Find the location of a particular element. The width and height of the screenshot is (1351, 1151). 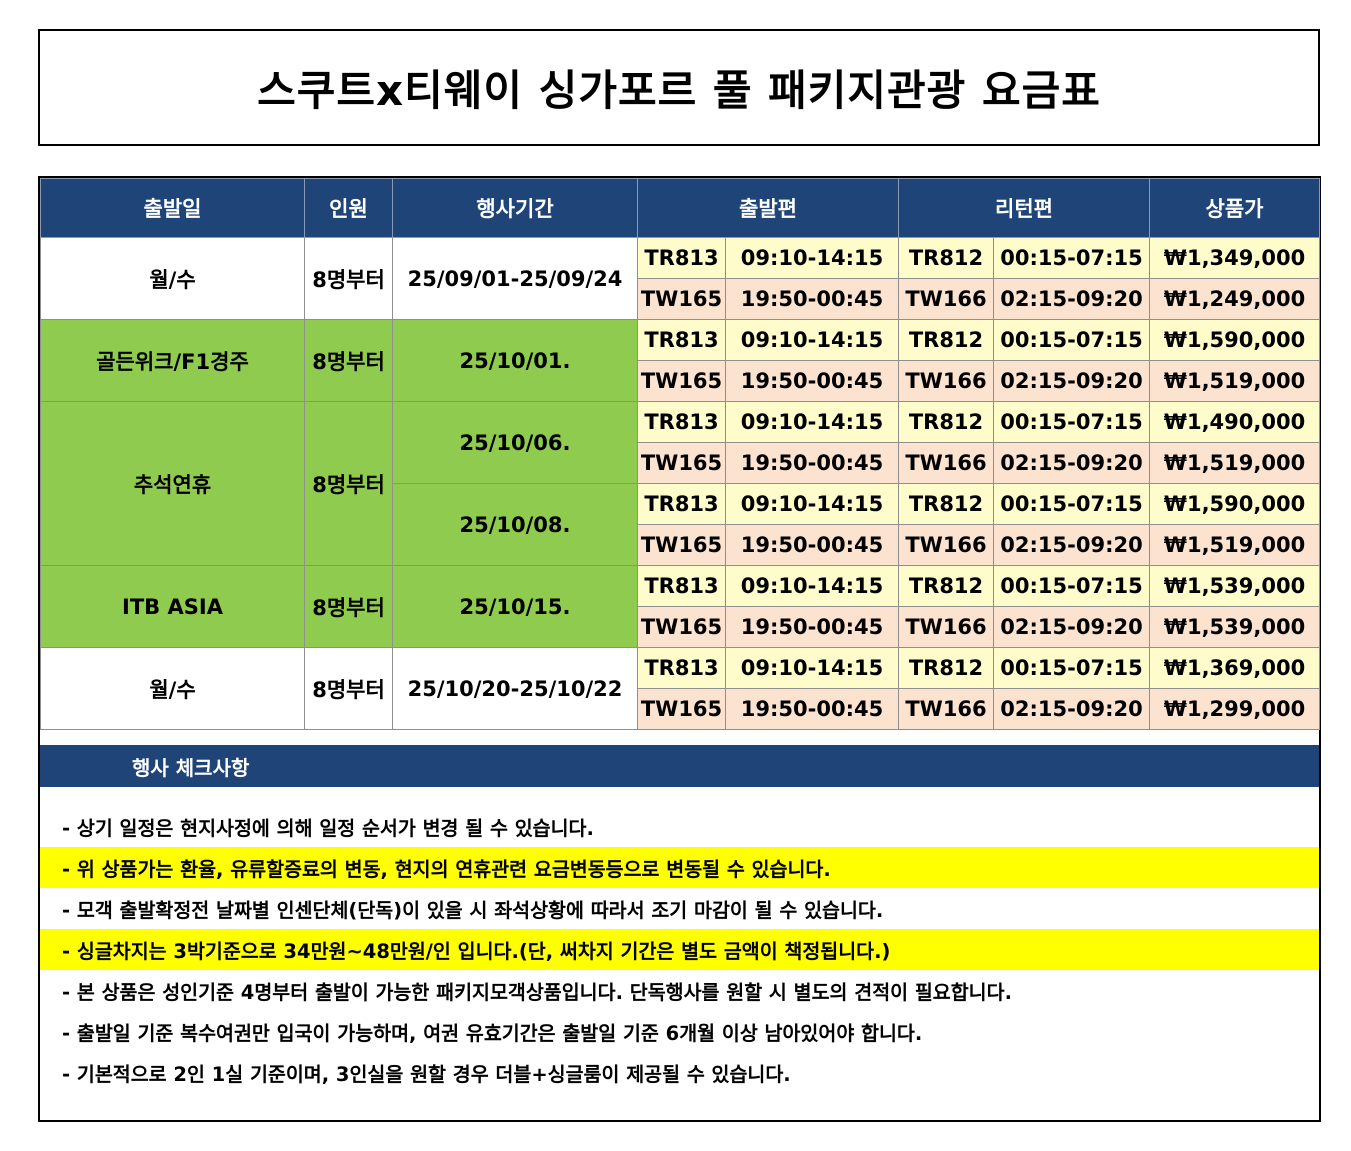

header-pax: 인원 is located at coordinates (348, 208).